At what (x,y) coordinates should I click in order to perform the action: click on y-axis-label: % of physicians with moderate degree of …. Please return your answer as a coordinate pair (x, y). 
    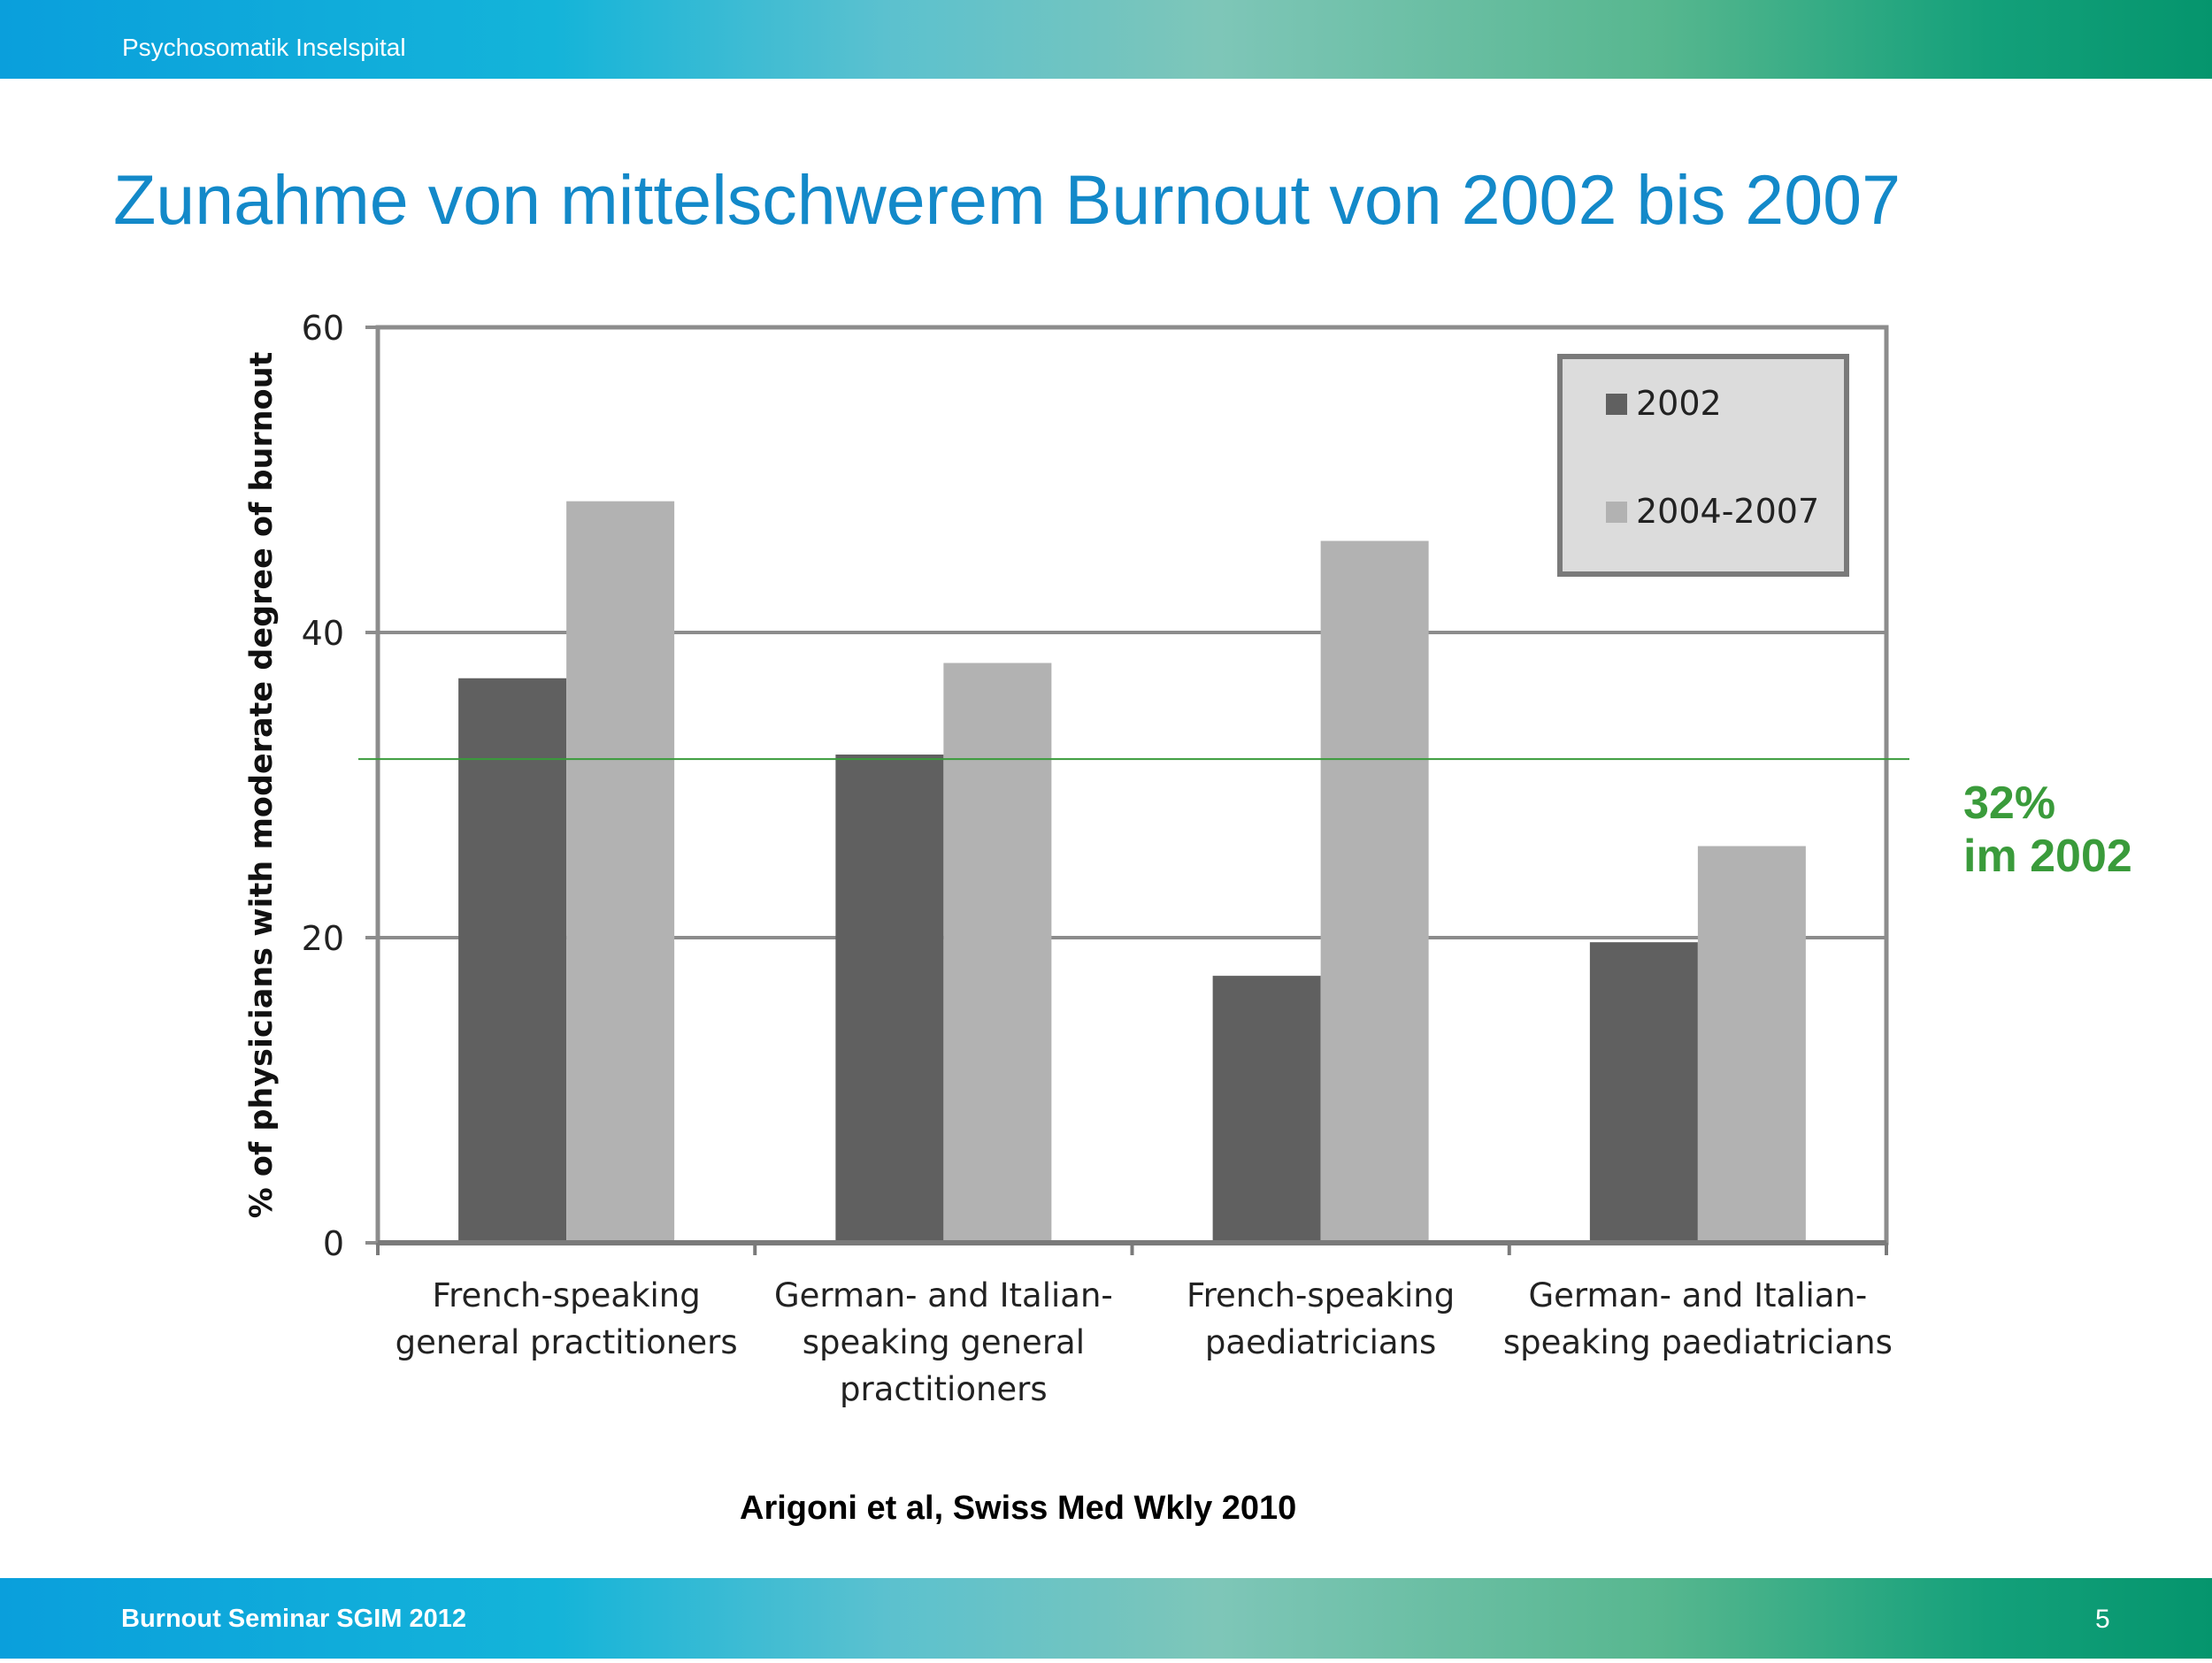
    Looking at the image, I should click on (262, 786).